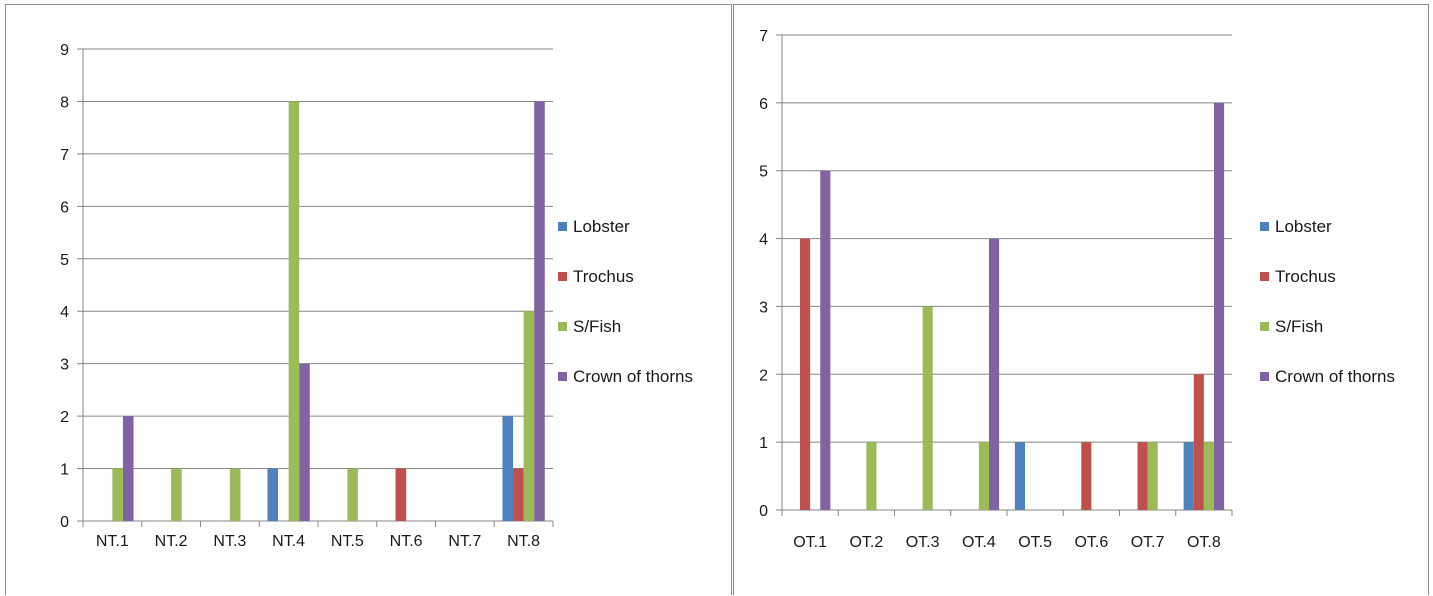  I want to click on x-tick-label: OT.1, so click(810, 542).